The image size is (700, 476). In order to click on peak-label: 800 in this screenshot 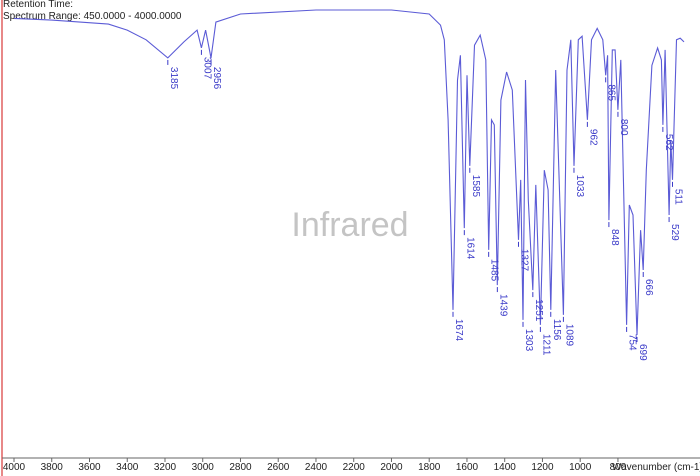, I will do `click(623, 127)`.